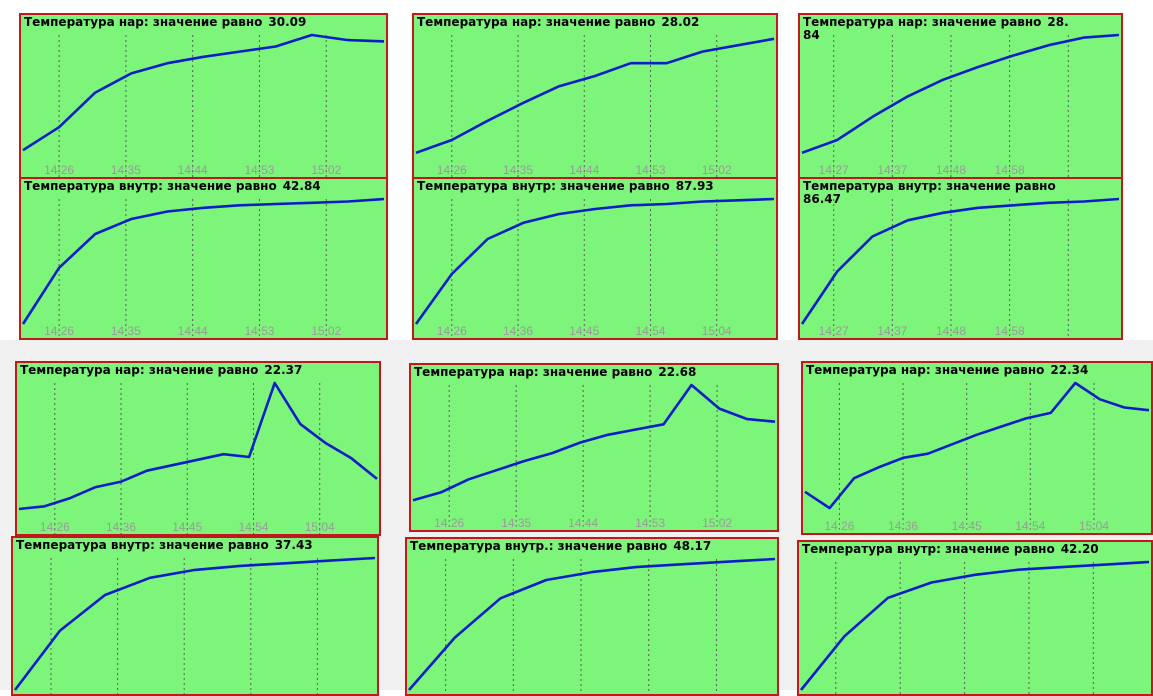 The width and height of the screenshot is (1153, 696). I want to click on chart-value: 87.93, so click(694, 186).